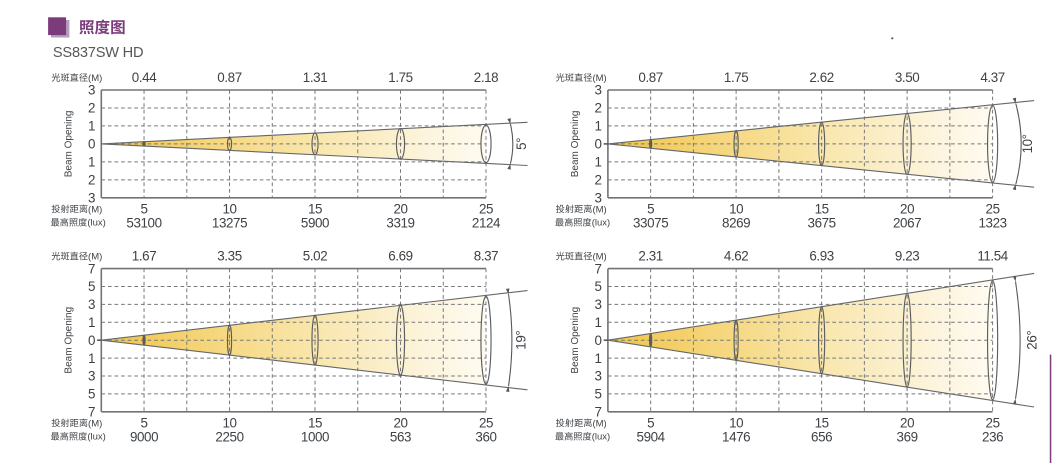 The width and height of the screenshot is (1053, 463). Describe the element at coordinates (315, 256) in the screenshot. I see `svg-text: 5.02` at that location.